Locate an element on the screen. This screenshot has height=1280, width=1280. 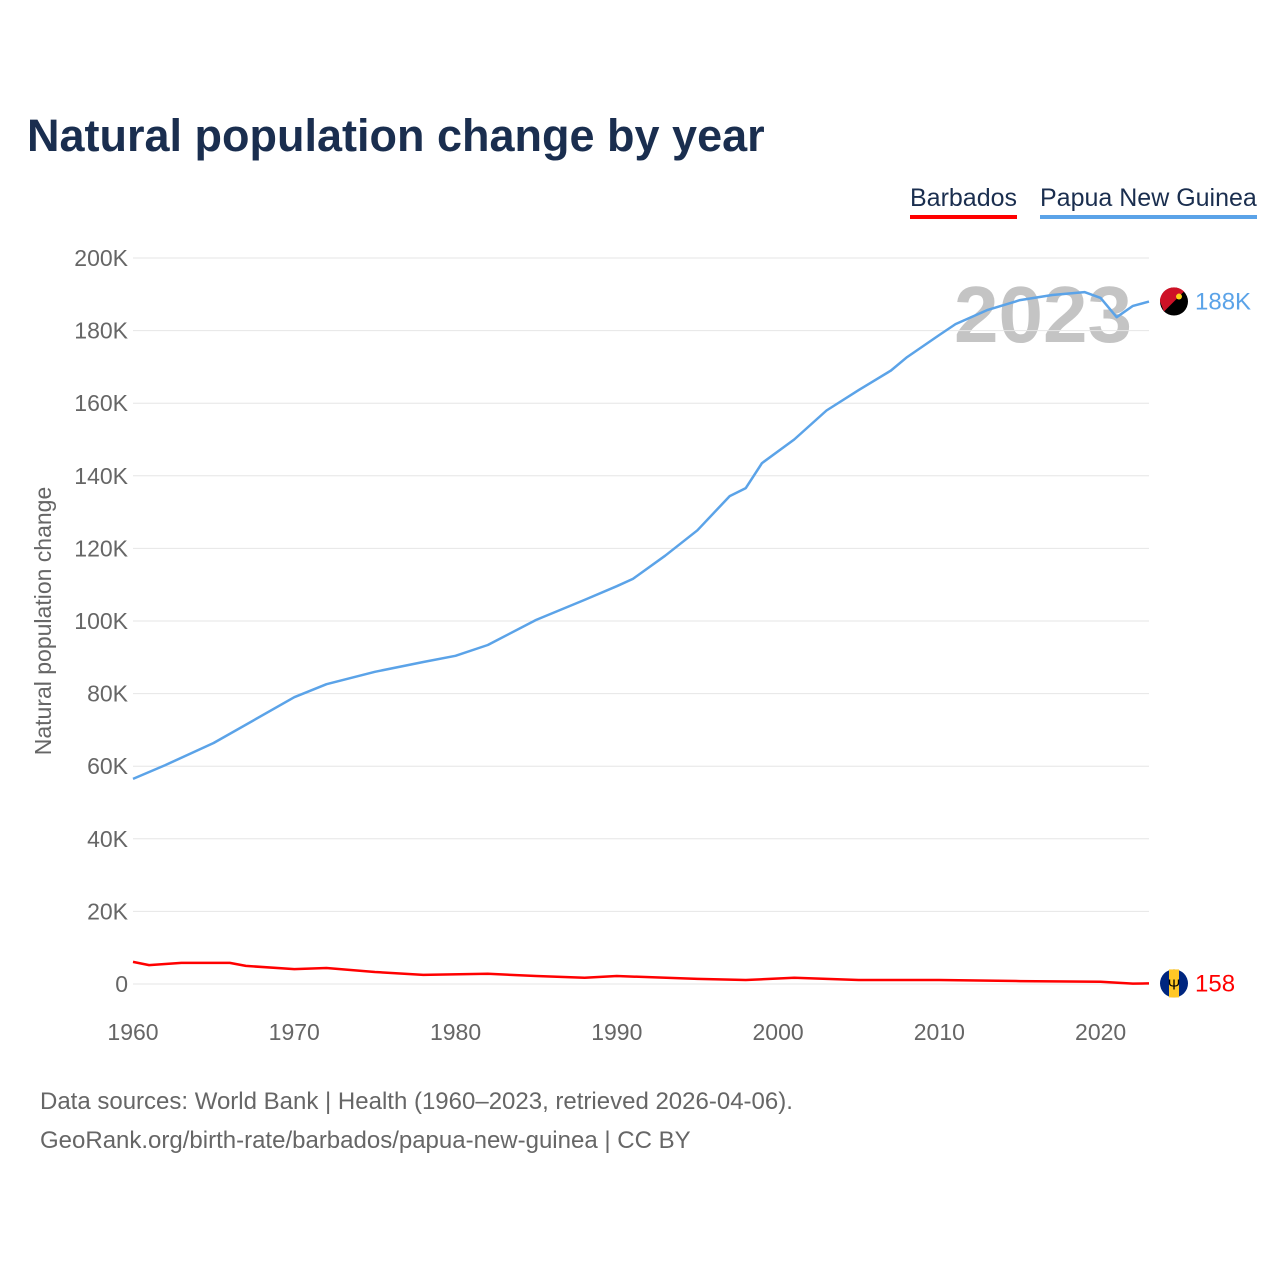
y-tick-label: 100K is located at coordinates (101, 621).